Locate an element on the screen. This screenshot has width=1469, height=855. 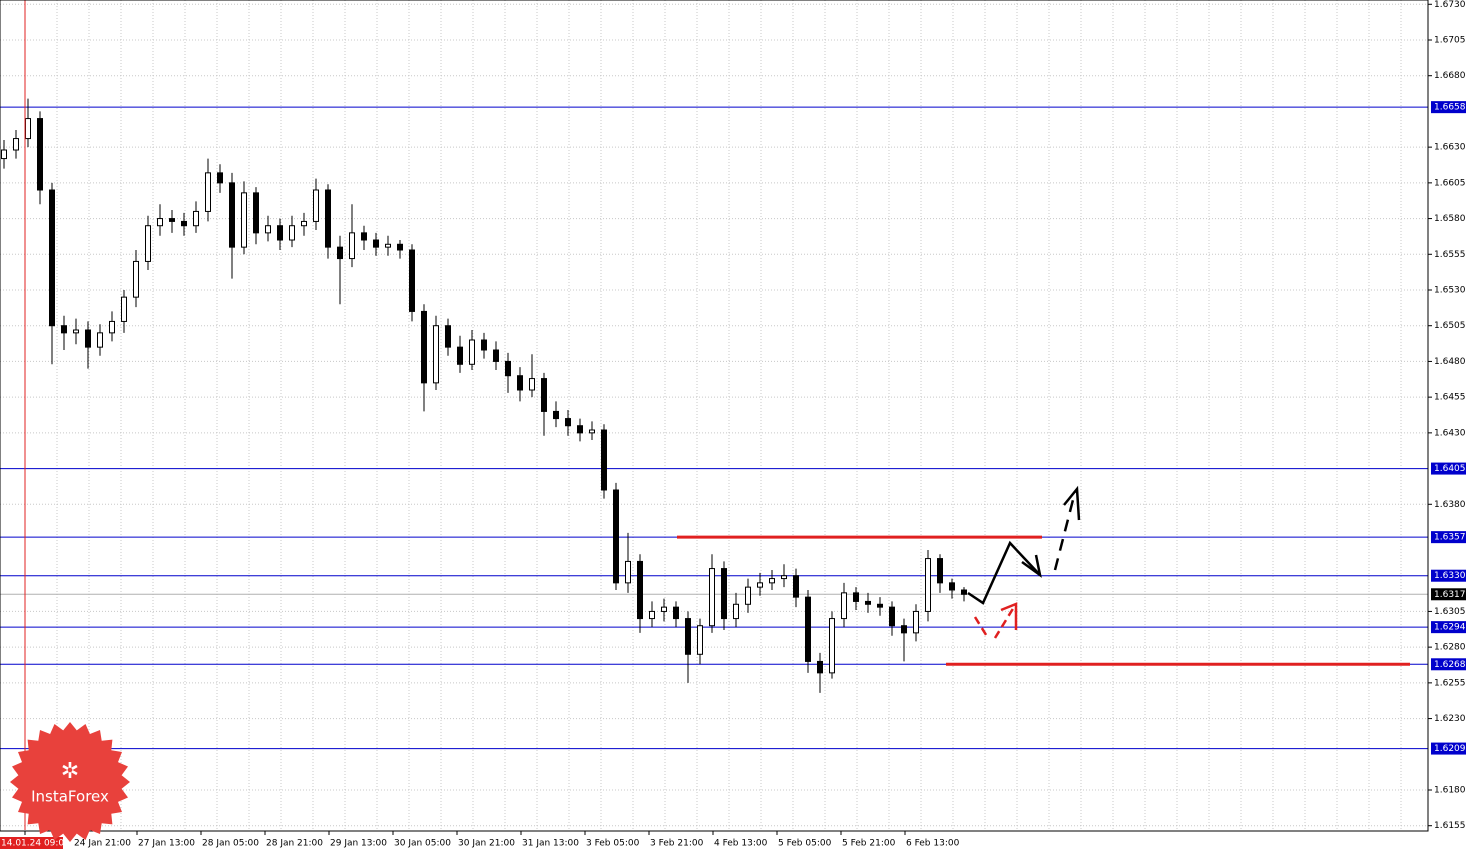
y-tick-label: 1.6530 is located at coordinates (1450, 291).